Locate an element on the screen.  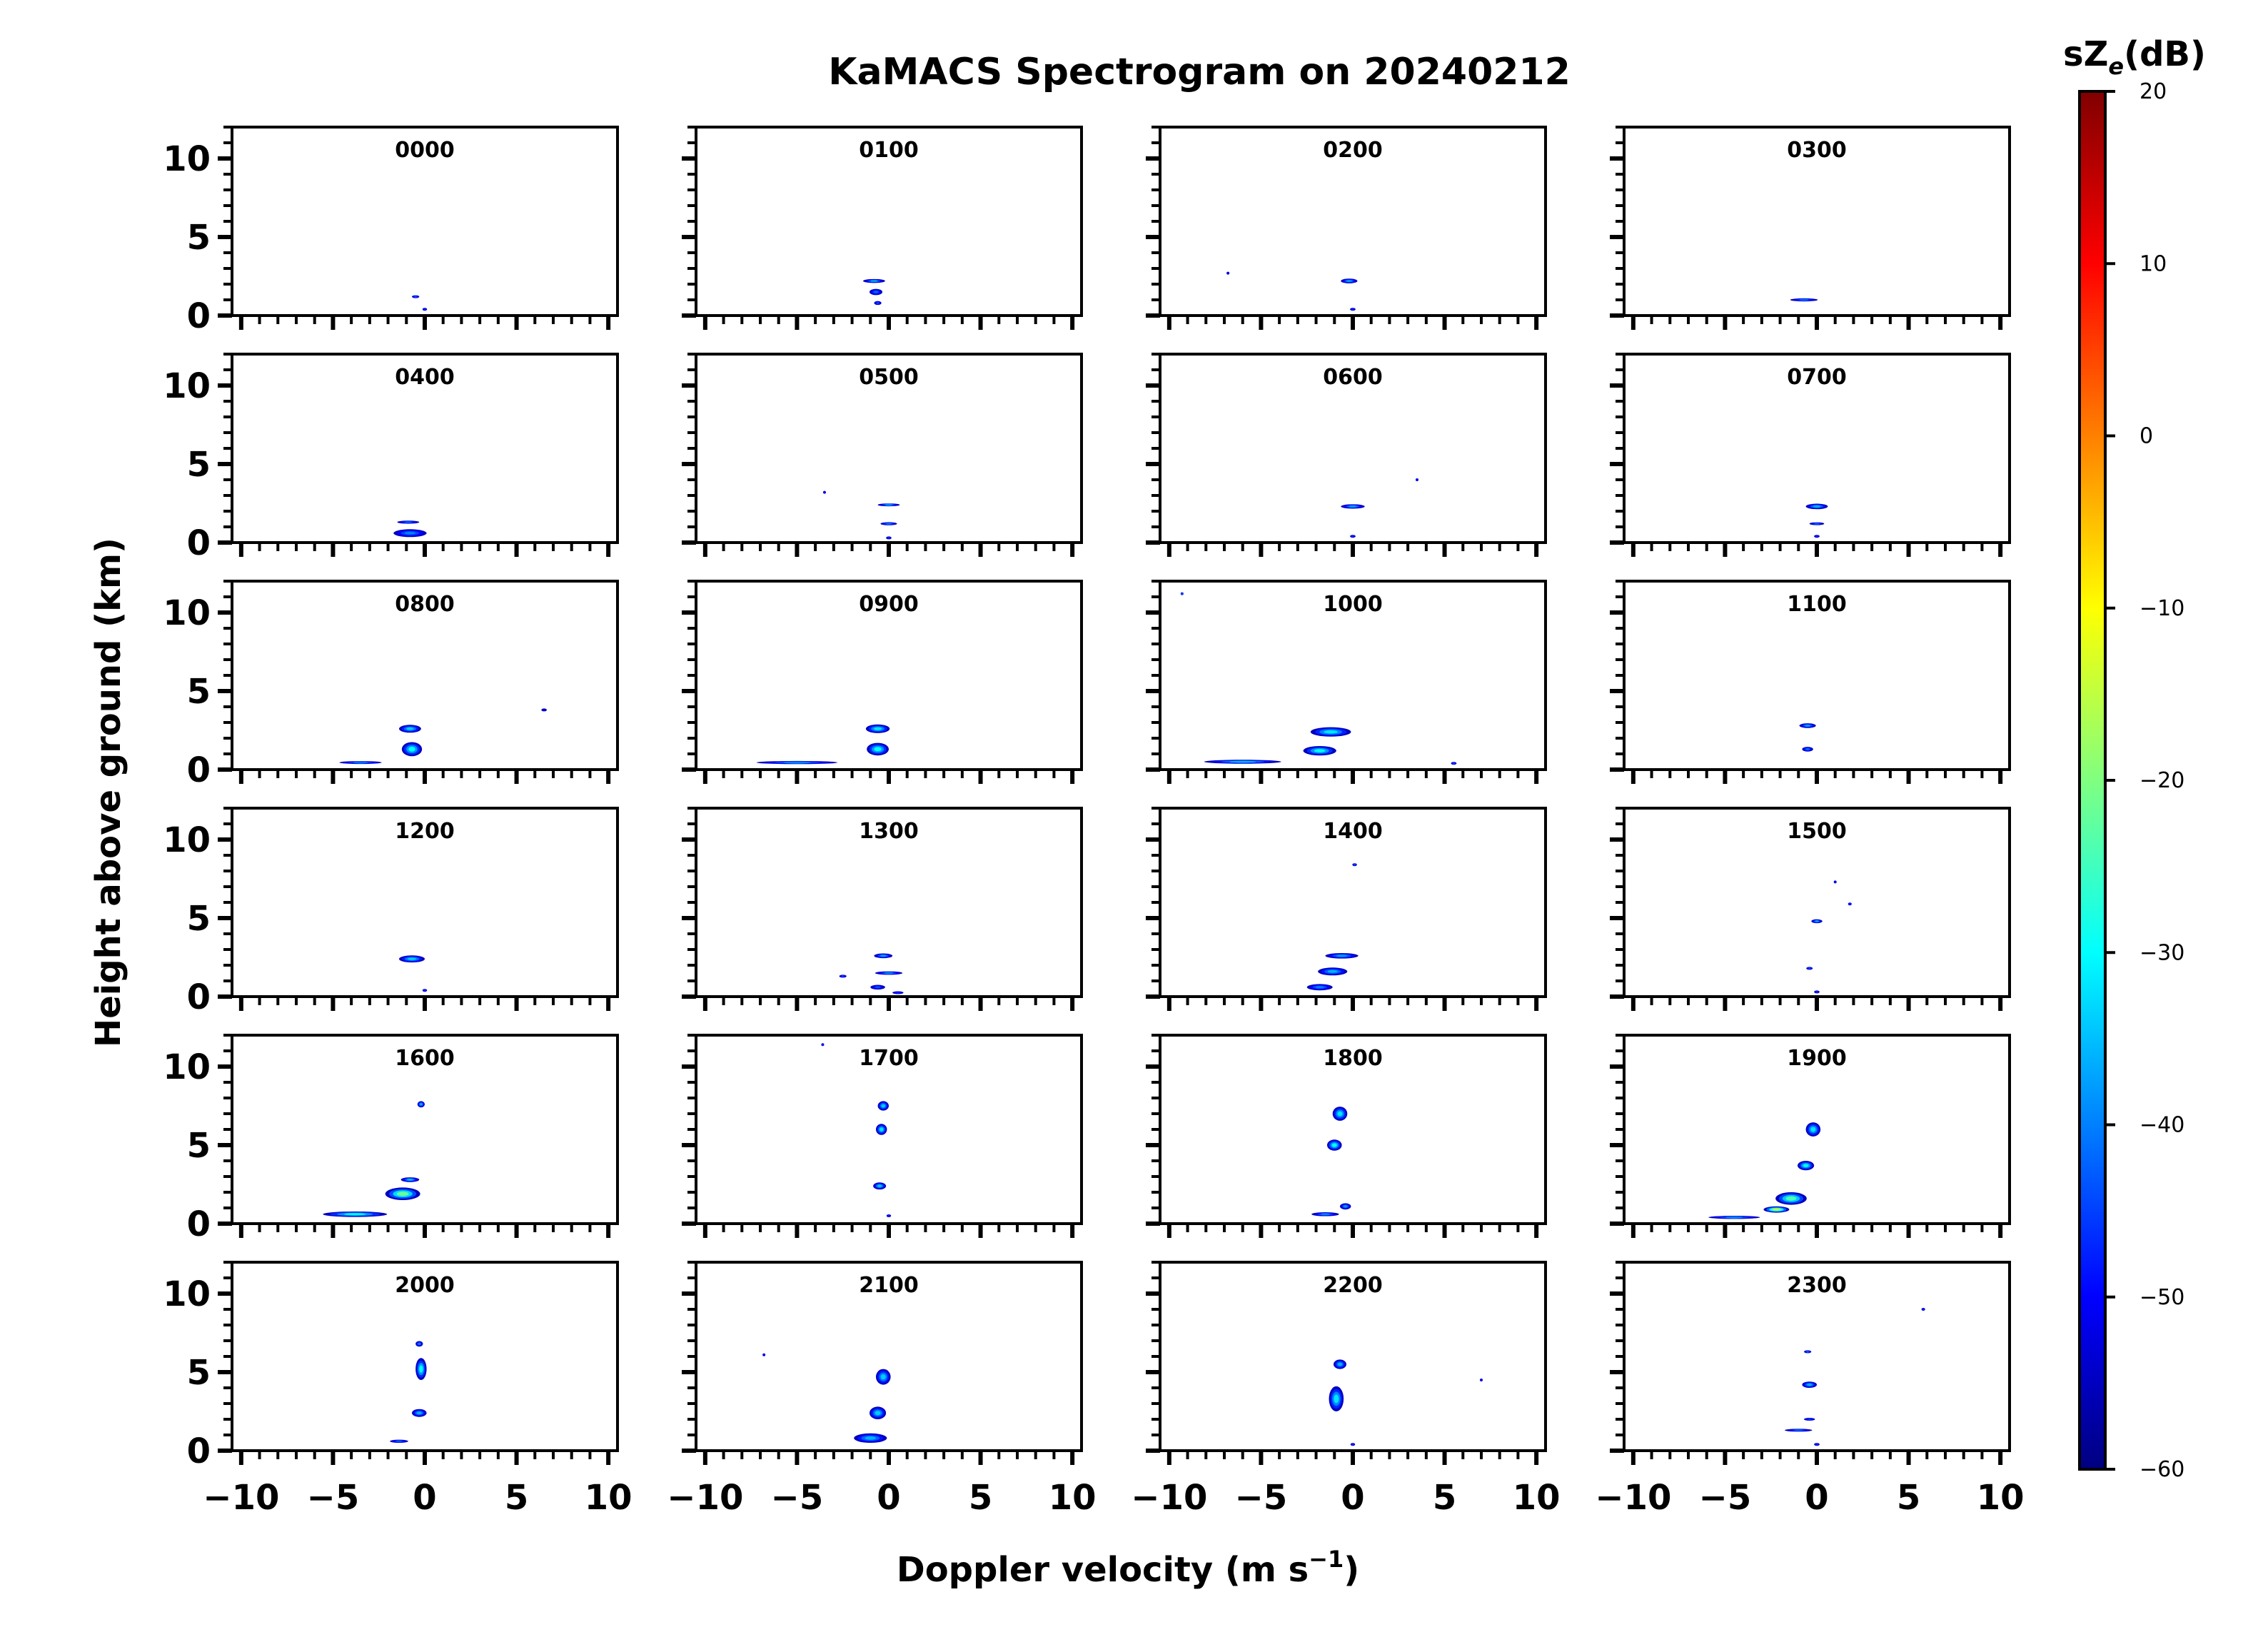
panel-0300: 0300 is located at coordinates (1810, 228).